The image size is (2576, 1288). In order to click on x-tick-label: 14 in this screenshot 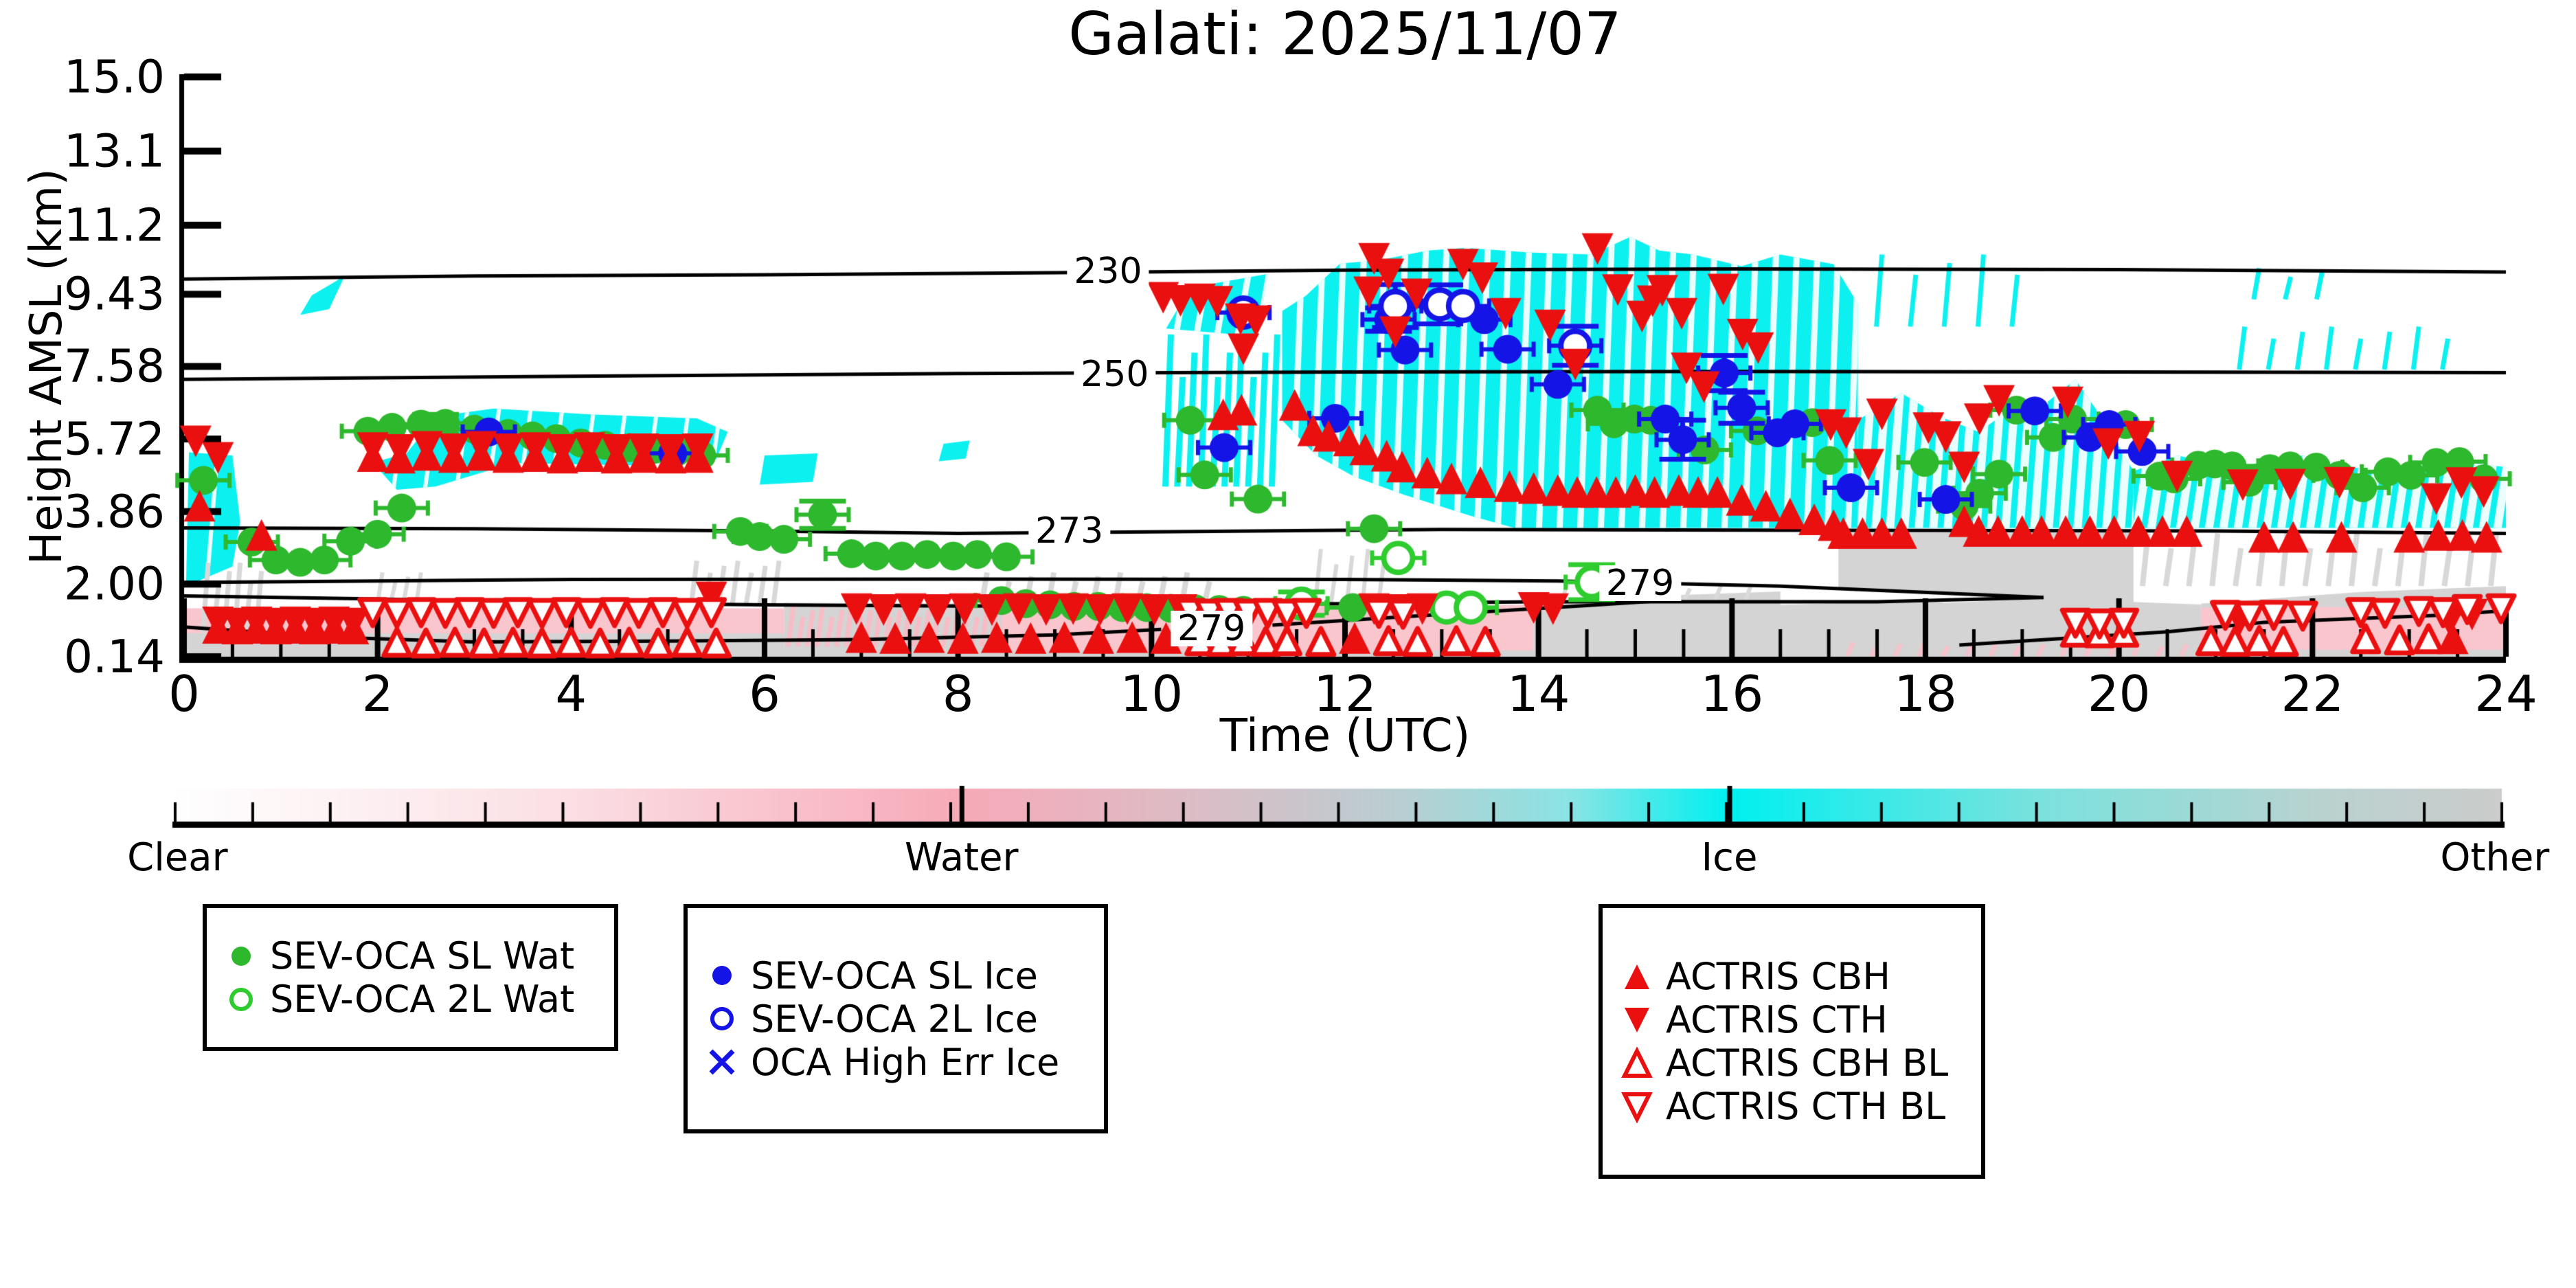, I will do `click(1538, 694)`.